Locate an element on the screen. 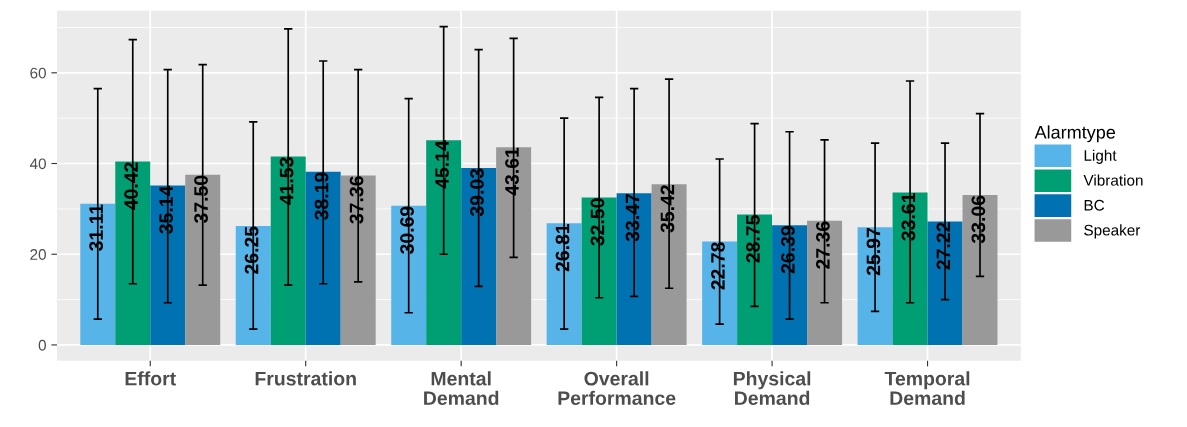 This screenshot has height=427, width=1187. data-label: 28.75 is located at coordinates (753, 239).